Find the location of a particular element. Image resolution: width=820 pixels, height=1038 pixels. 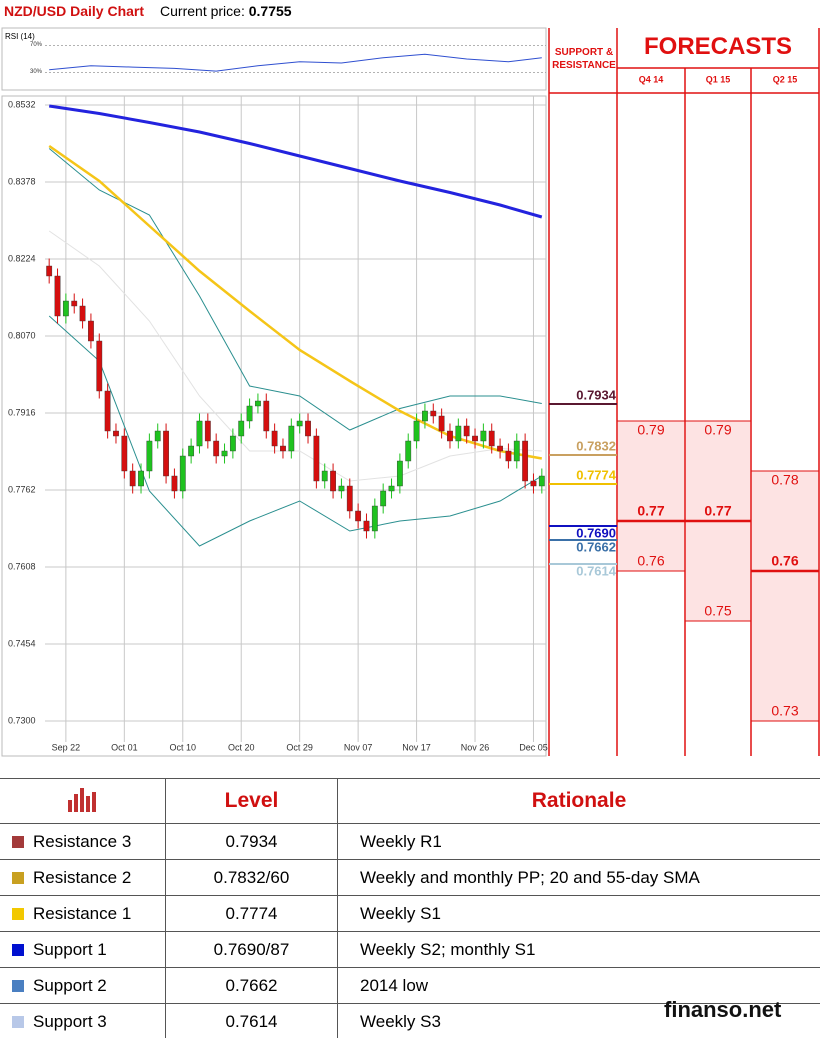

table-row: Resistance 1 0.7774 Weekly S1 is located at coordinates (410, 913).